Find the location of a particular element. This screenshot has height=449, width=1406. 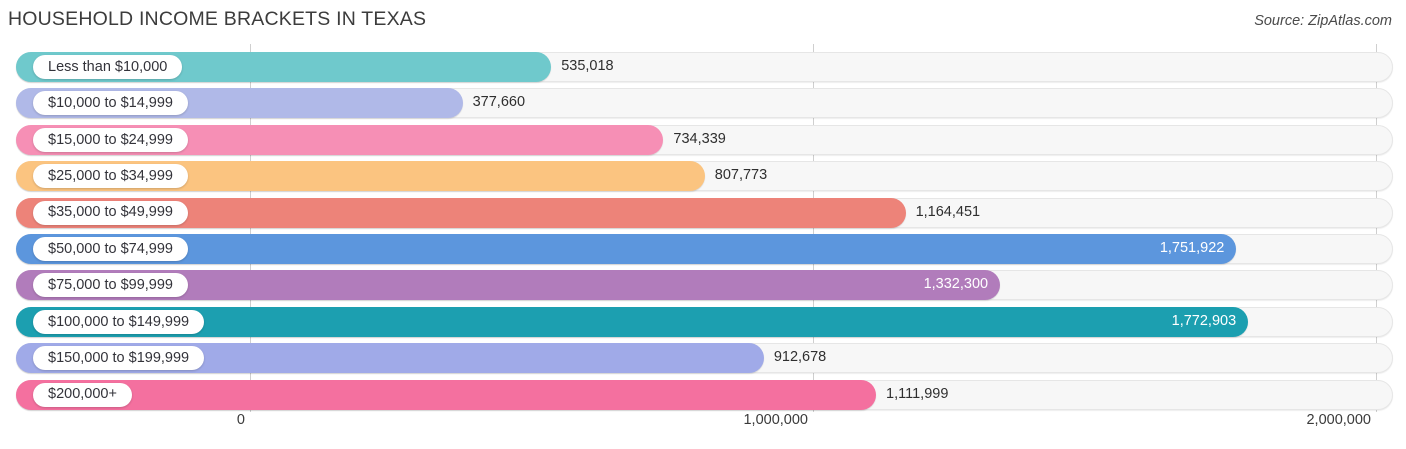

bar-value-label: 912,678 is located at coordinates (800, 357).